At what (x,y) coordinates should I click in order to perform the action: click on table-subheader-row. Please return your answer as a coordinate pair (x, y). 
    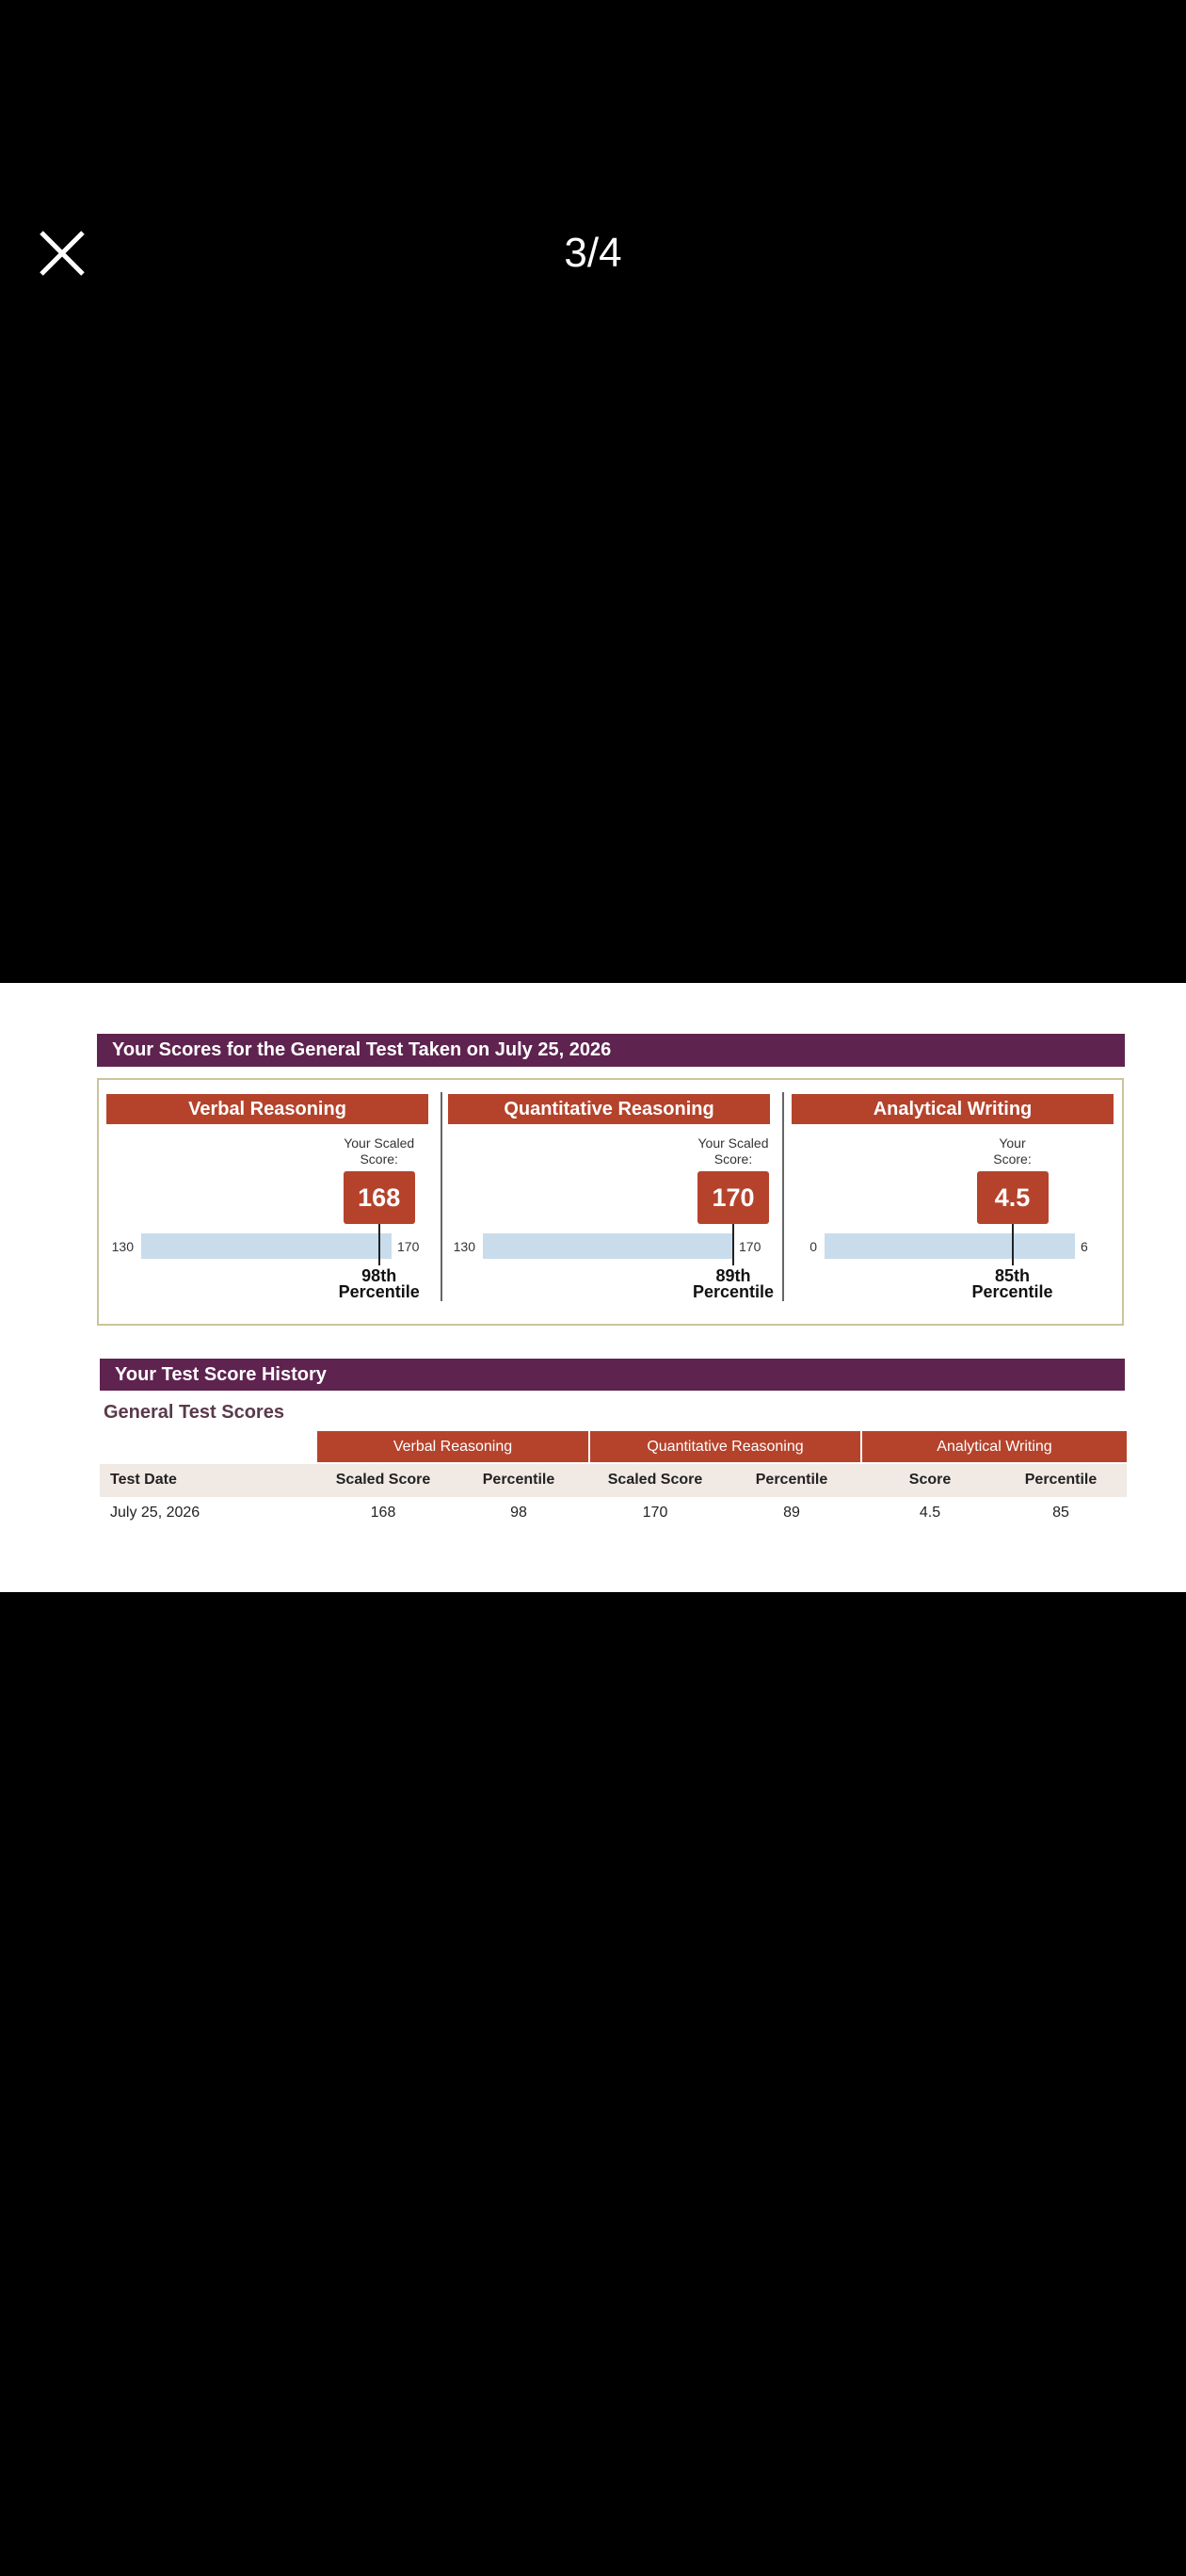
    Looking at the image, I should click on (613, 1480).